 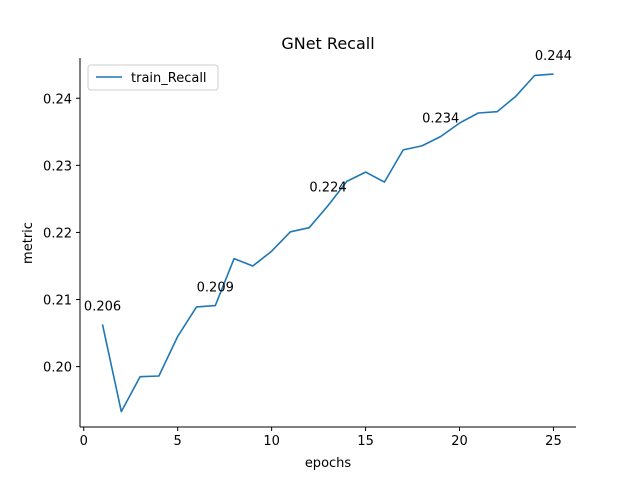 What do you see at coordinates (271, 441) in the screenshot?
I see `x-tick-label: 10` at bounding box center [271, 441].